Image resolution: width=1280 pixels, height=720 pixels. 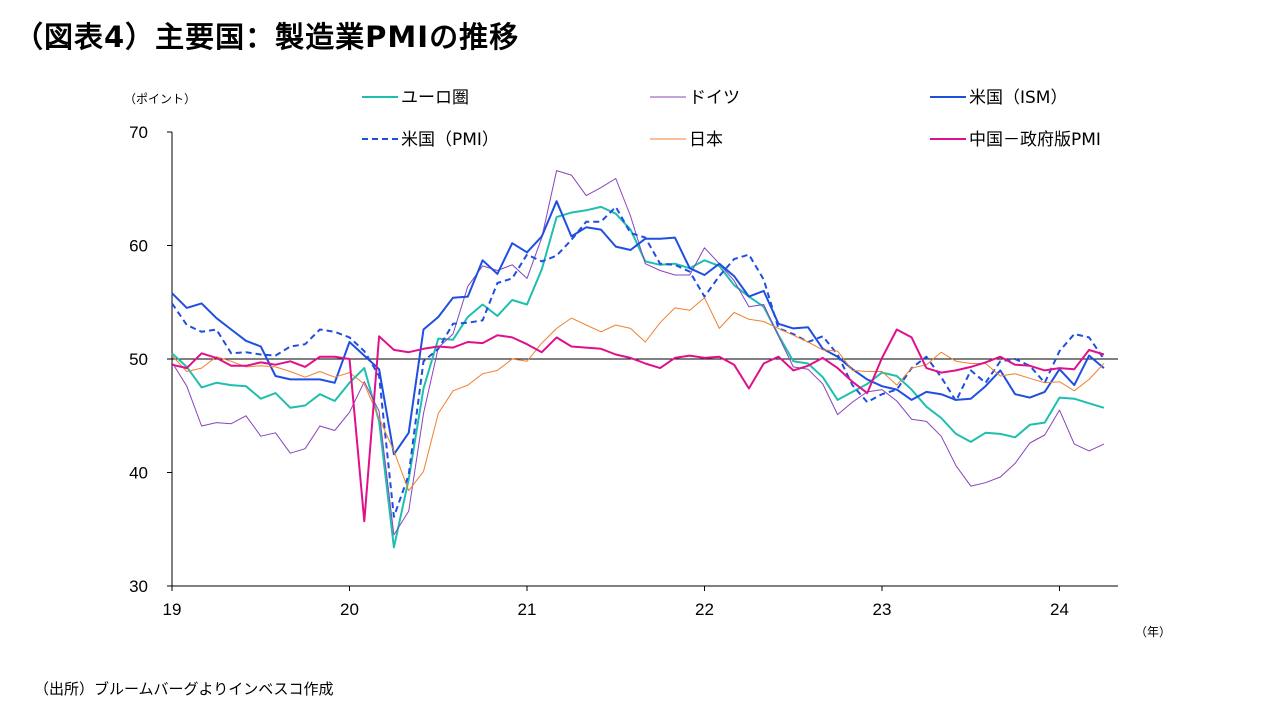 I want to click on y-axis-unit: （ポイント）, so click(x=160, y=99).